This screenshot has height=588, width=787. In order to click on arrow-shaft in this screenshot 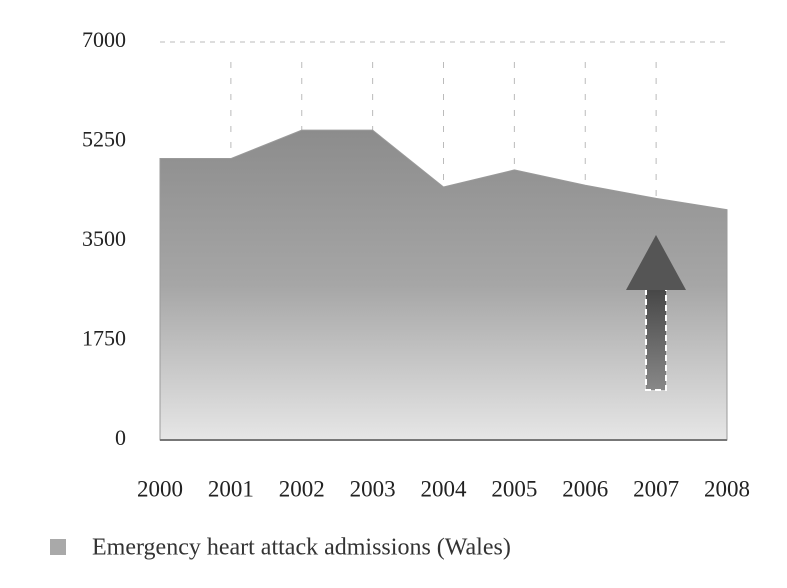, I will do `click(656, 337)`.